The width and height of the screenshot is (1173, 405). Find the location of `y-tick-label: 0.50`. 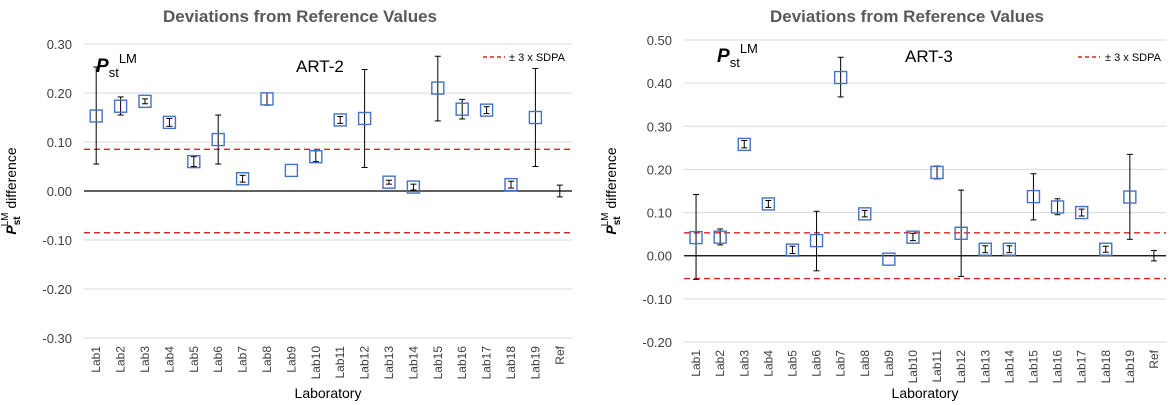

y-tick-label: 0.50 is located at coordinates (659, 40).